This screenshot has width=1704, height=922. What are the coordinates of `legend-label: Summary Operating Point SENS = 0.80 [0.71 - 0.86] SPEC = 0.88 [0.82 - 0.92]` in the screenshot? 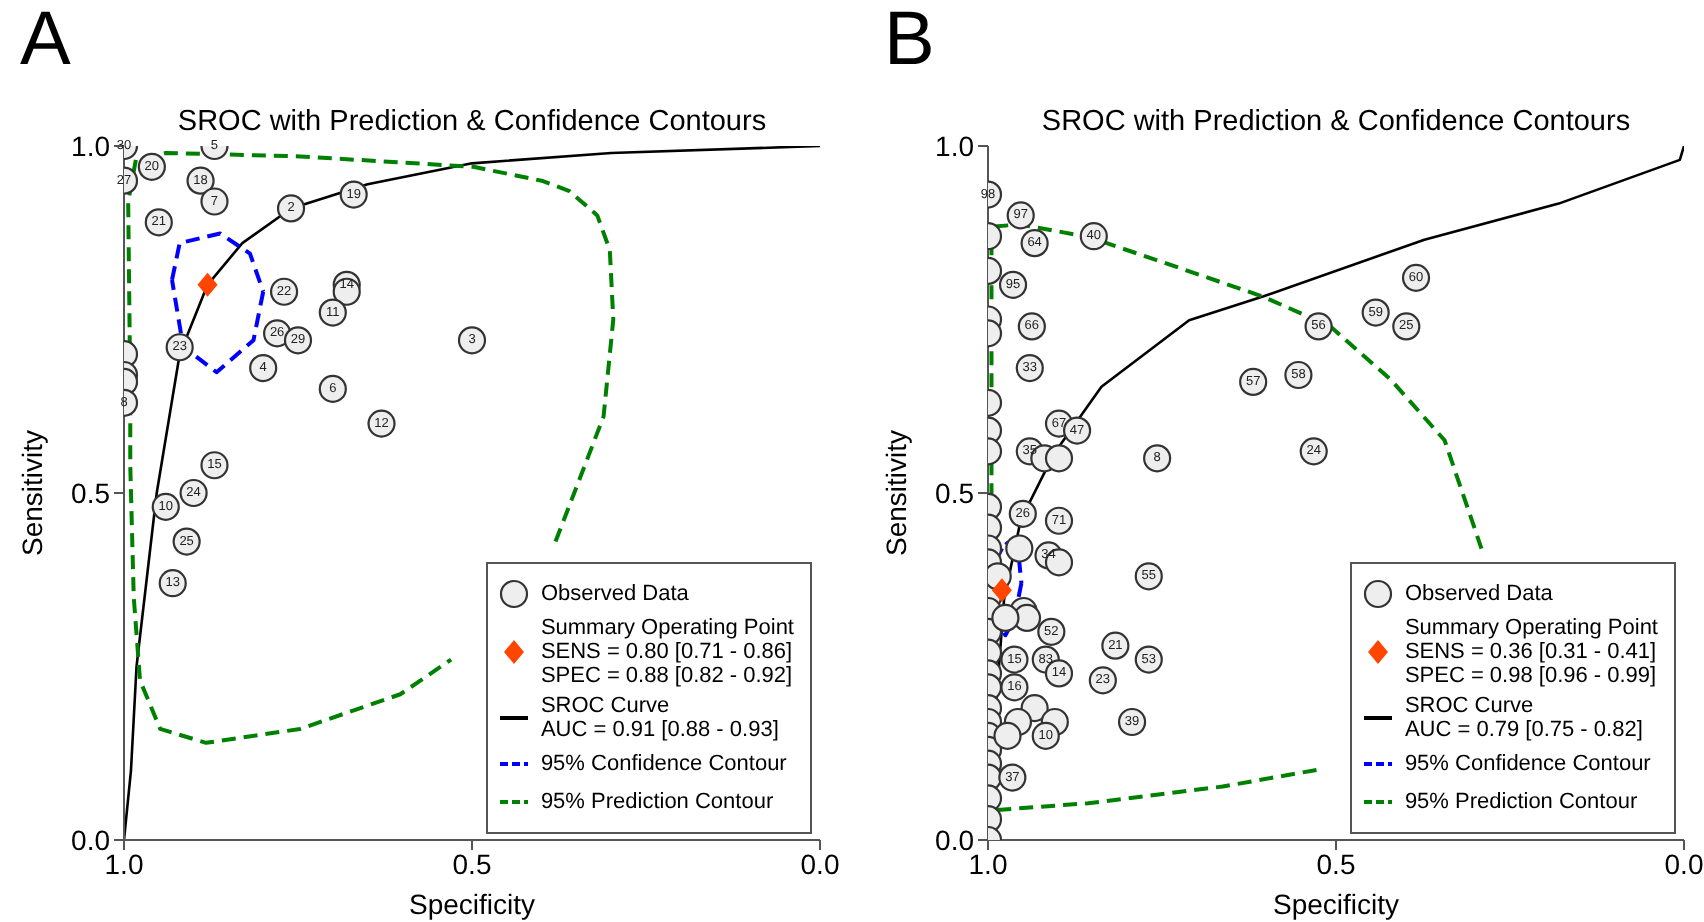 It's located at (667, 652).